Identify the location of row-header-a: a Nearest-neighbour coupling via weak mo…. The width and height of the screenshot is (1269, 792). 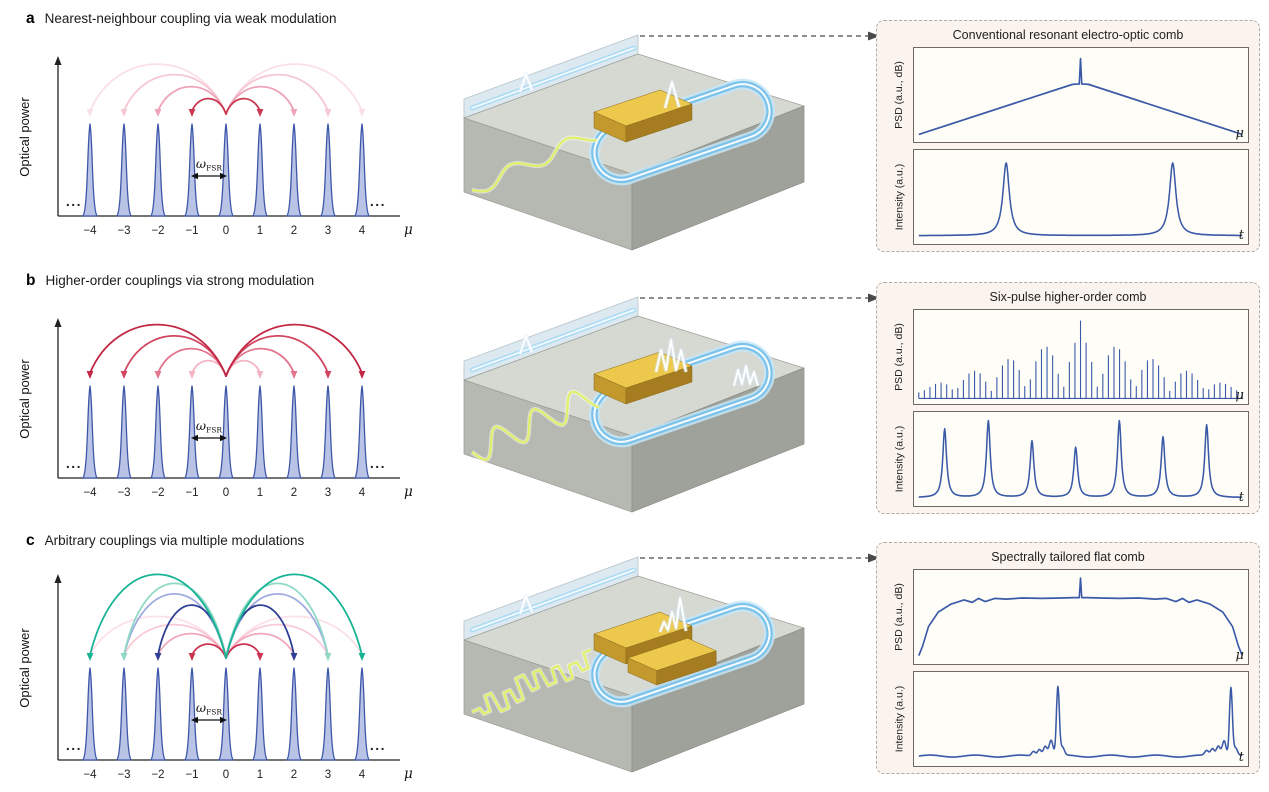
(181, 19).